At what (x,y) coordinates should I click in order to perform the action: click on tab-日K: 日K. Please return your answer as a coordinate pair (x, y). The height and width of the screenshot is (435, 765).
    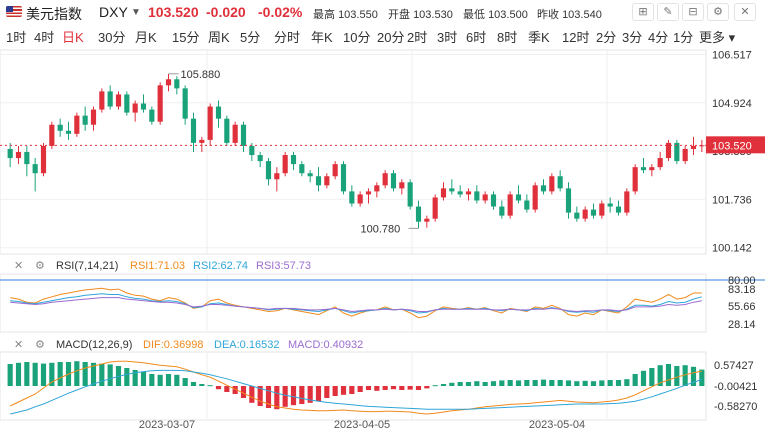
    Looking at the image, I should click on (73, 37).